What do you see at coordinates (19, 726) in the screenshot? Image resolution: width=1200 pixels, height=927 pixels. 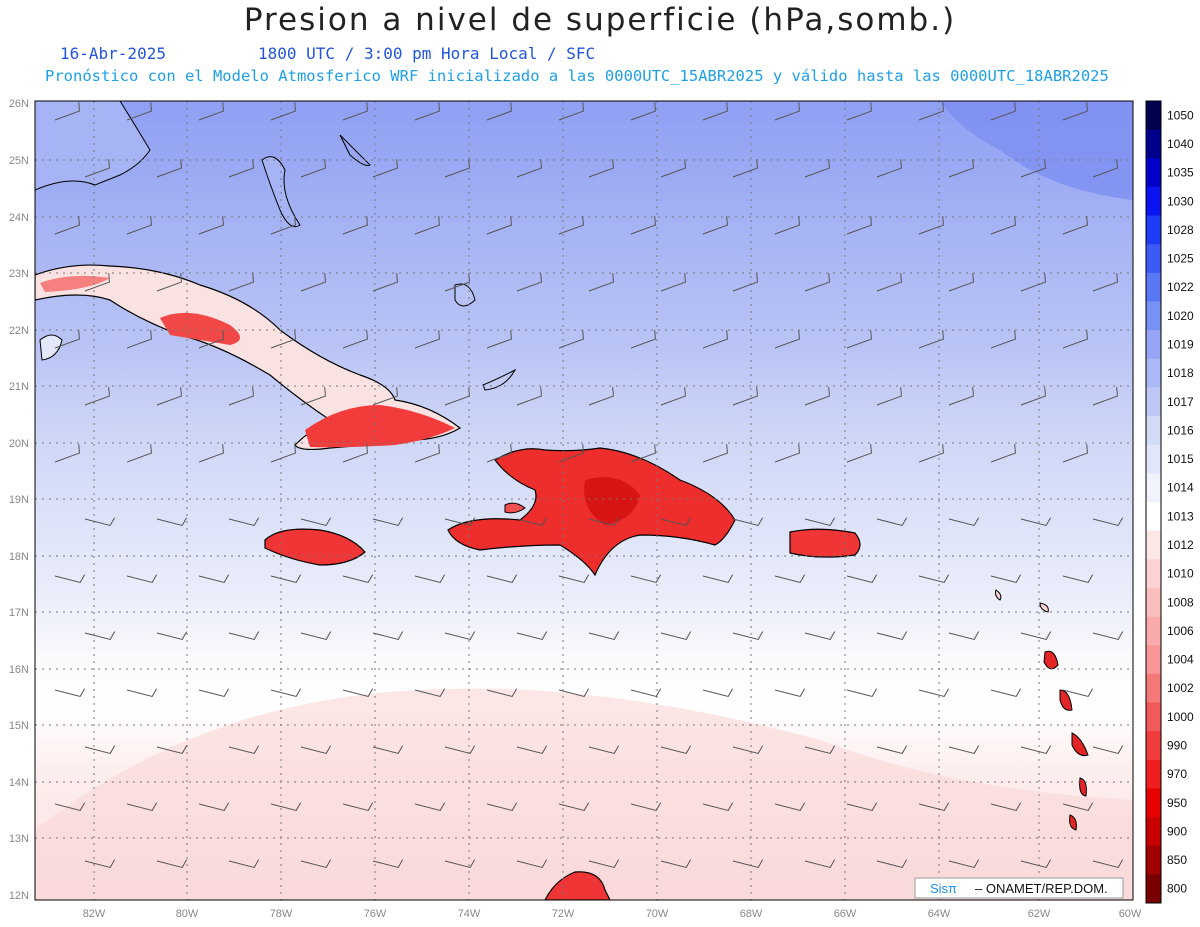 I see `lat-label: 15N` at bounding box center [19, 726].